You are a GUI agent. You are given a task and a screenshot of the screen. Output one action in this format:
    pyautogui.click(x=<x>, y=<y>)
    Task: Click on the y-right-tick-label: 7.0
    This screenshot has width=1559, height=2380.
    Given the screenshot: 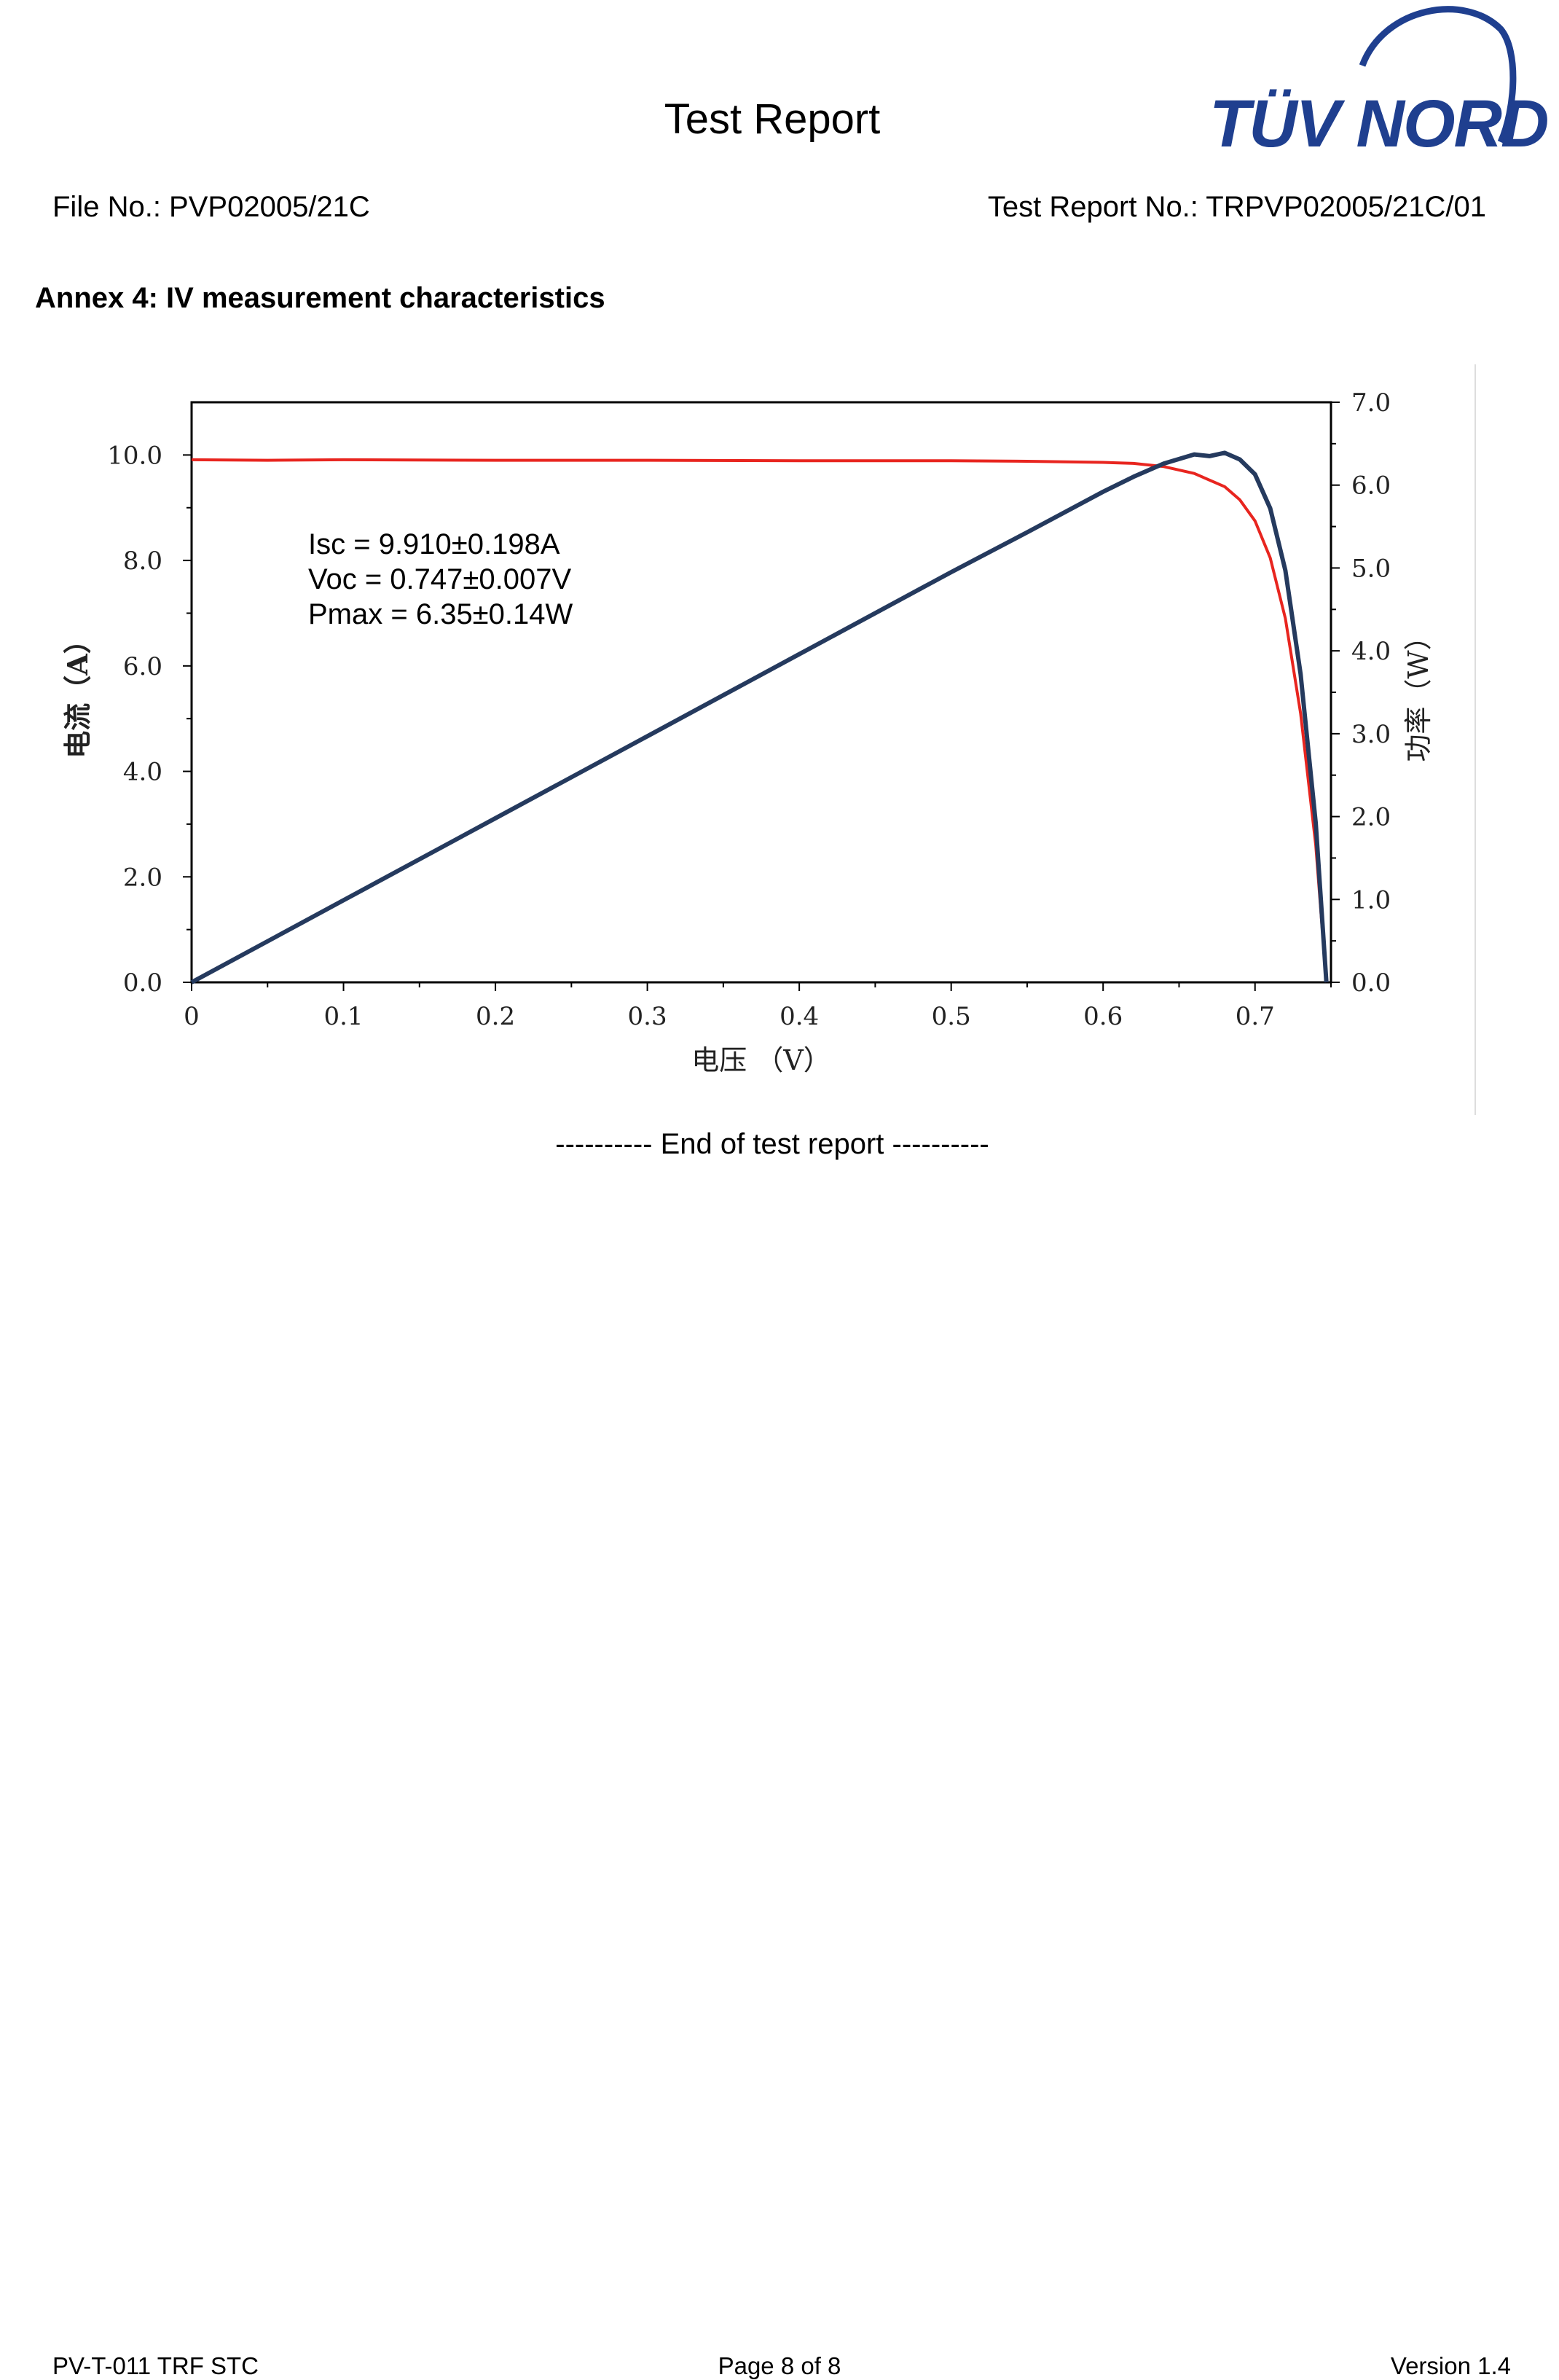 What is the action you would take?
    pyautogui.click(x=1371, y=403)
    